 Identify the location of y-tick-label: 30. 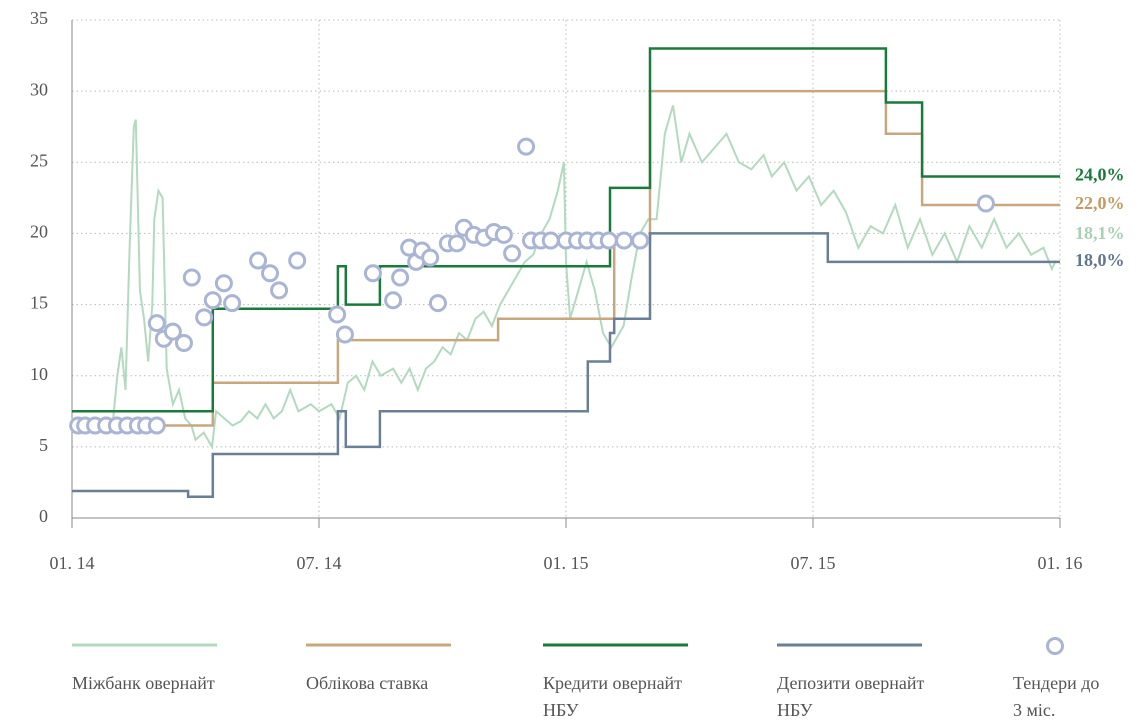
(39, 89).